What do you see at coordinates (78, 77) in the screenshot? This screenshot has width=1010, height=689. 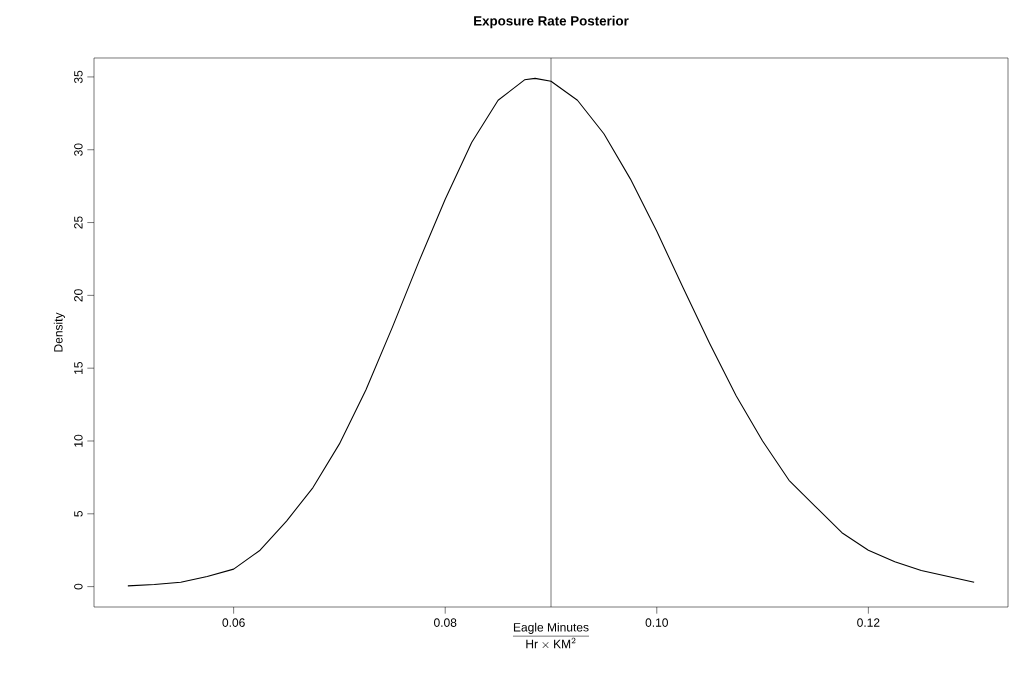 I see `y-tick-label: 35` at bounding box center [78, 77].